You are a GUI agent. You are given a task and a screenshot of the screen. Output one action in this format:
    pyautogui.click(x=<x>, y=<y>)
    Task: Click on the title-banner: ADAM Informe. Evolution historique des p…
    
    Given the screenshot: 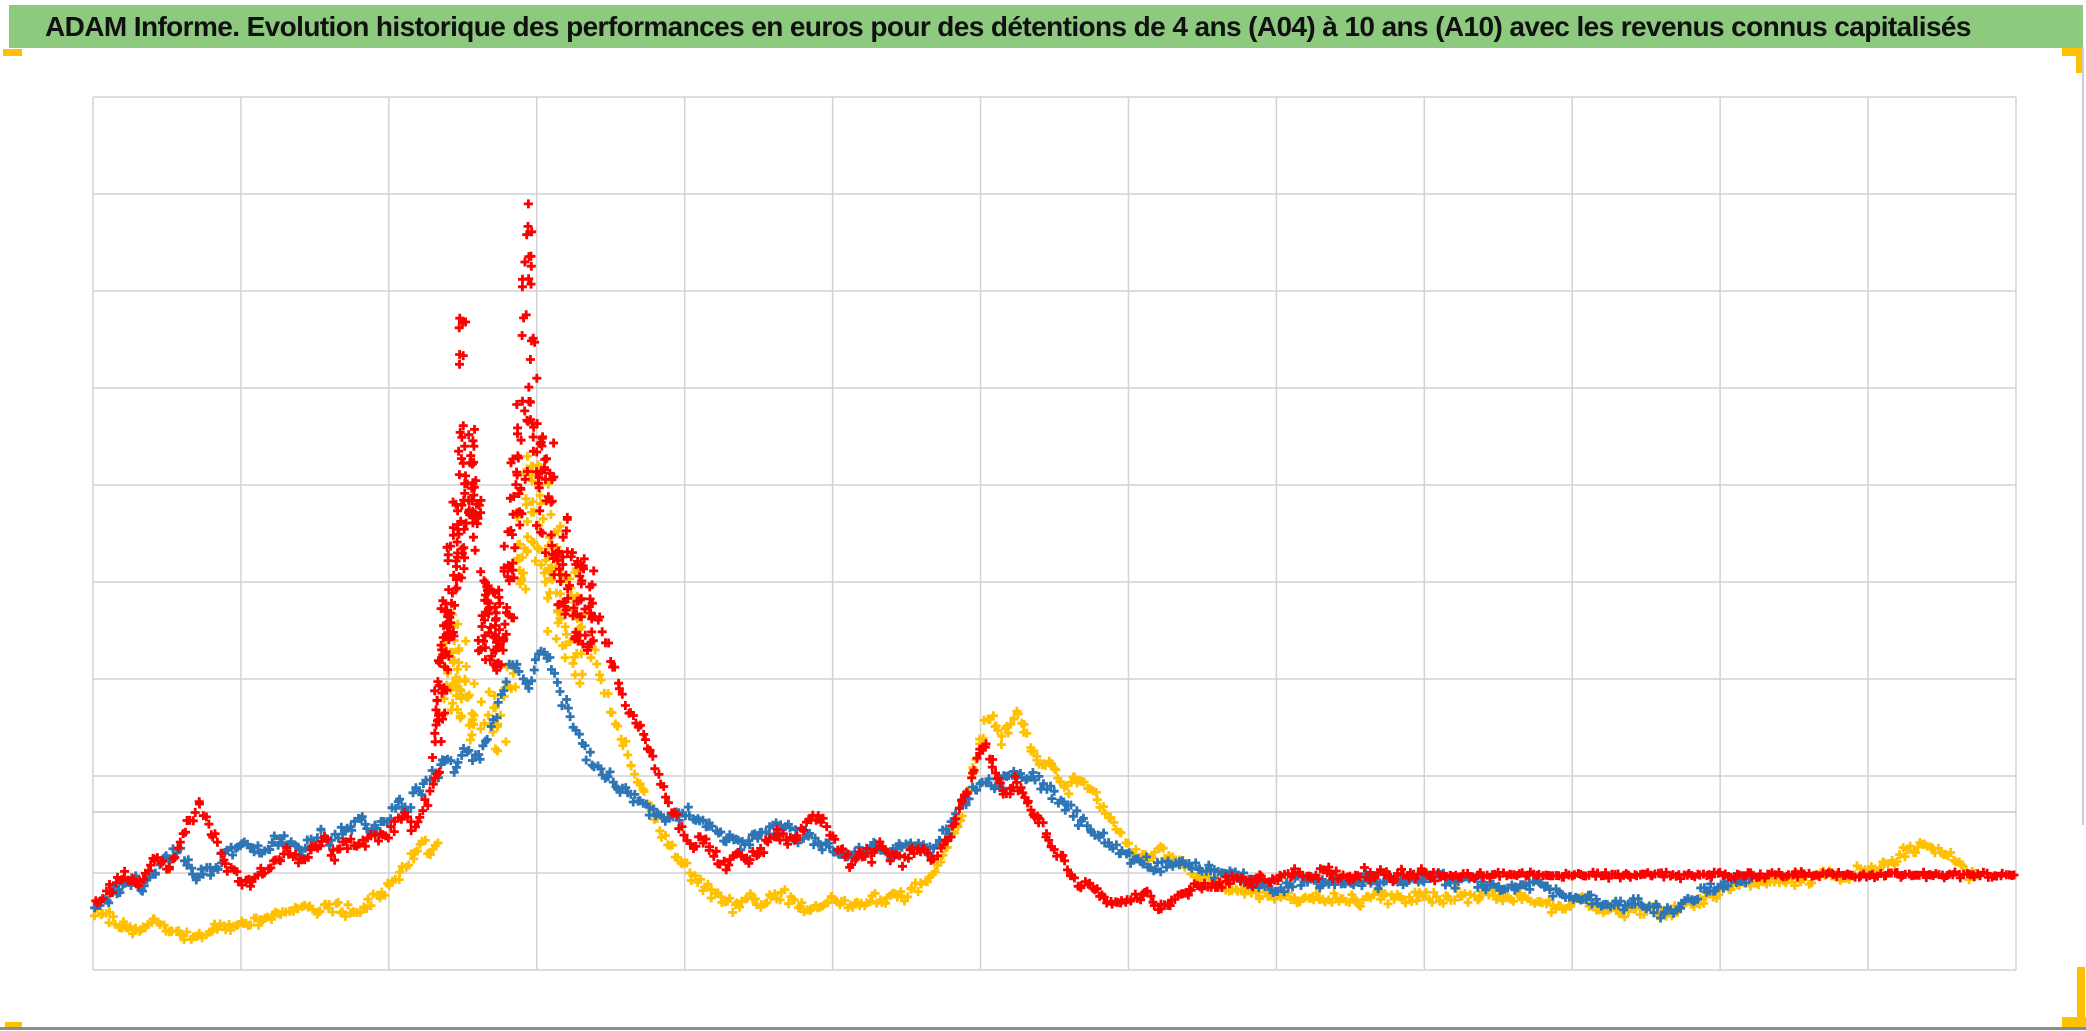 What is the action you would take?
    pyautogui.click(x=1046, y=26)
    